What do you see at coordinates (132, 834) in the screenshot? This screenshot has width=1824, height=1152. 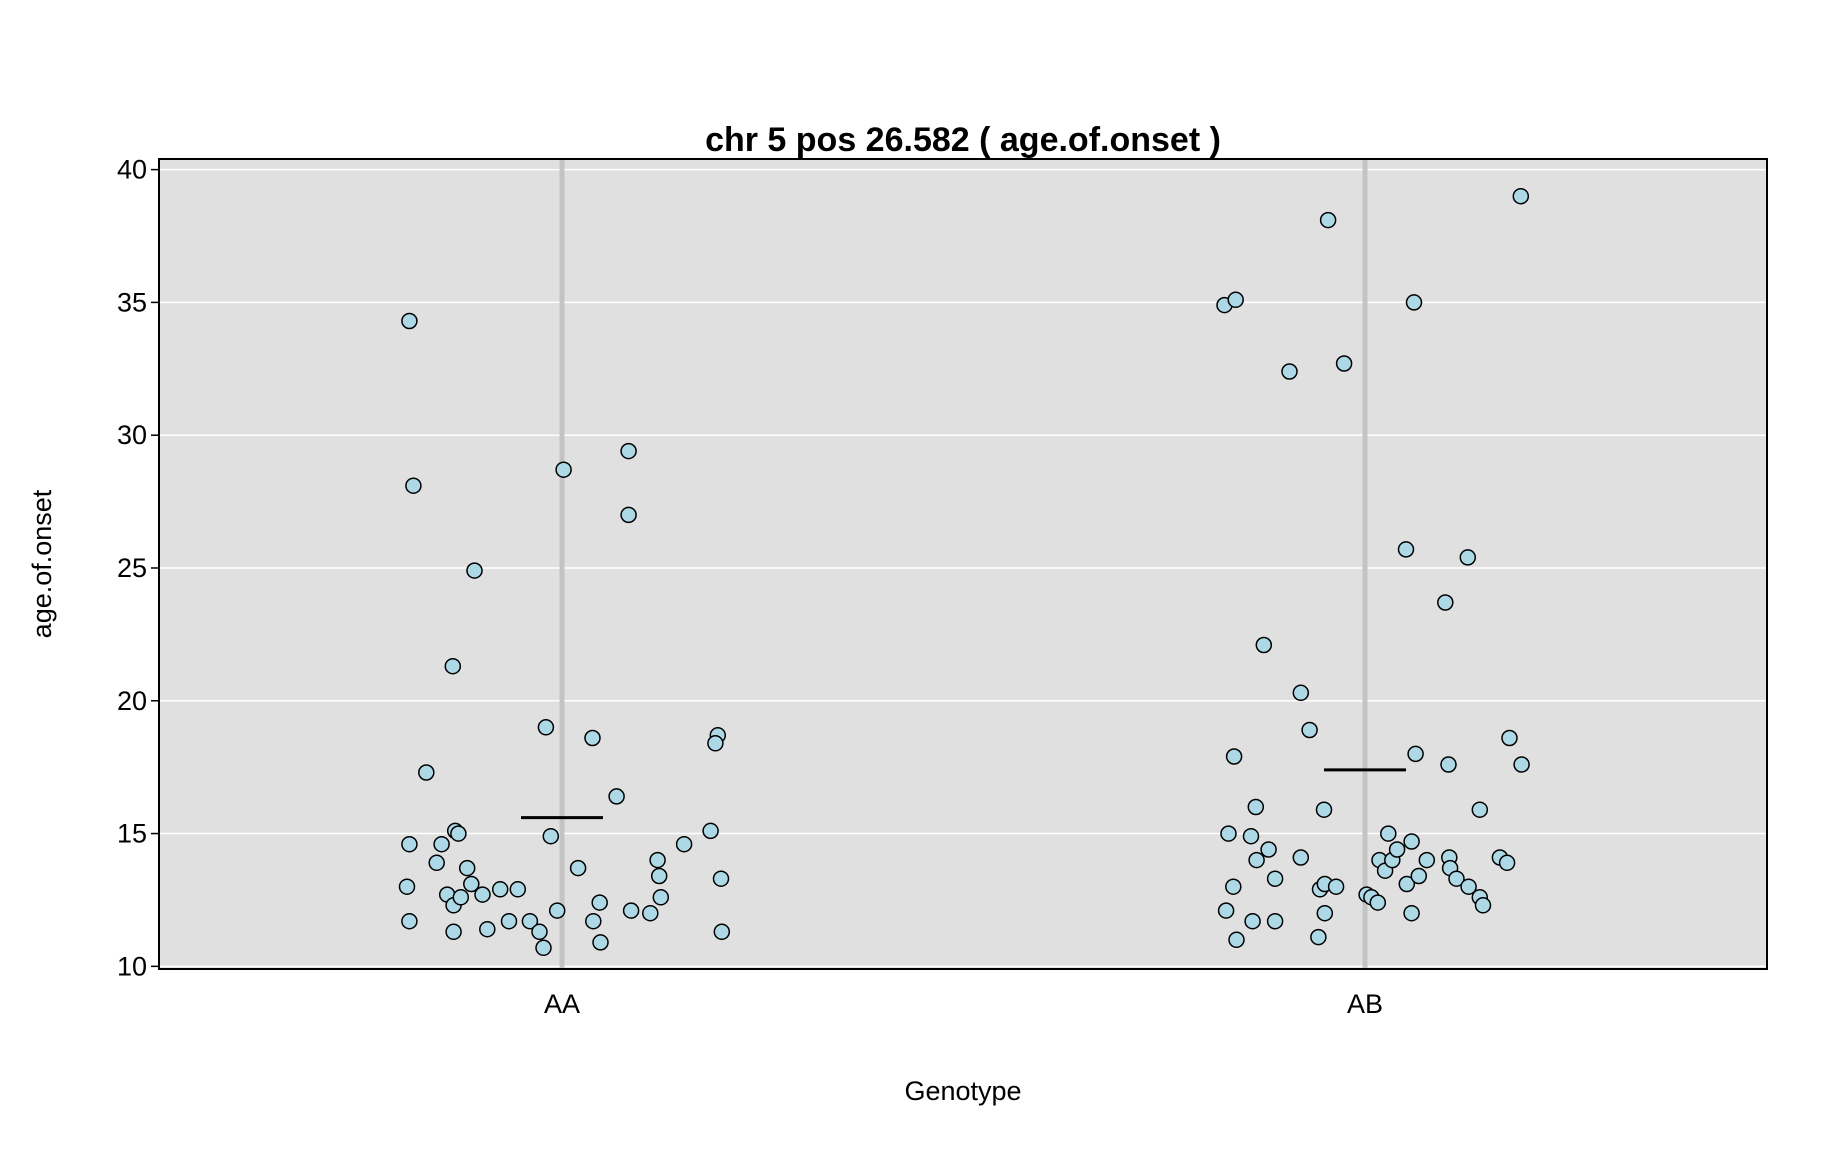 I see `y-tick-label-15: 15` at bounding box center [132, 834].